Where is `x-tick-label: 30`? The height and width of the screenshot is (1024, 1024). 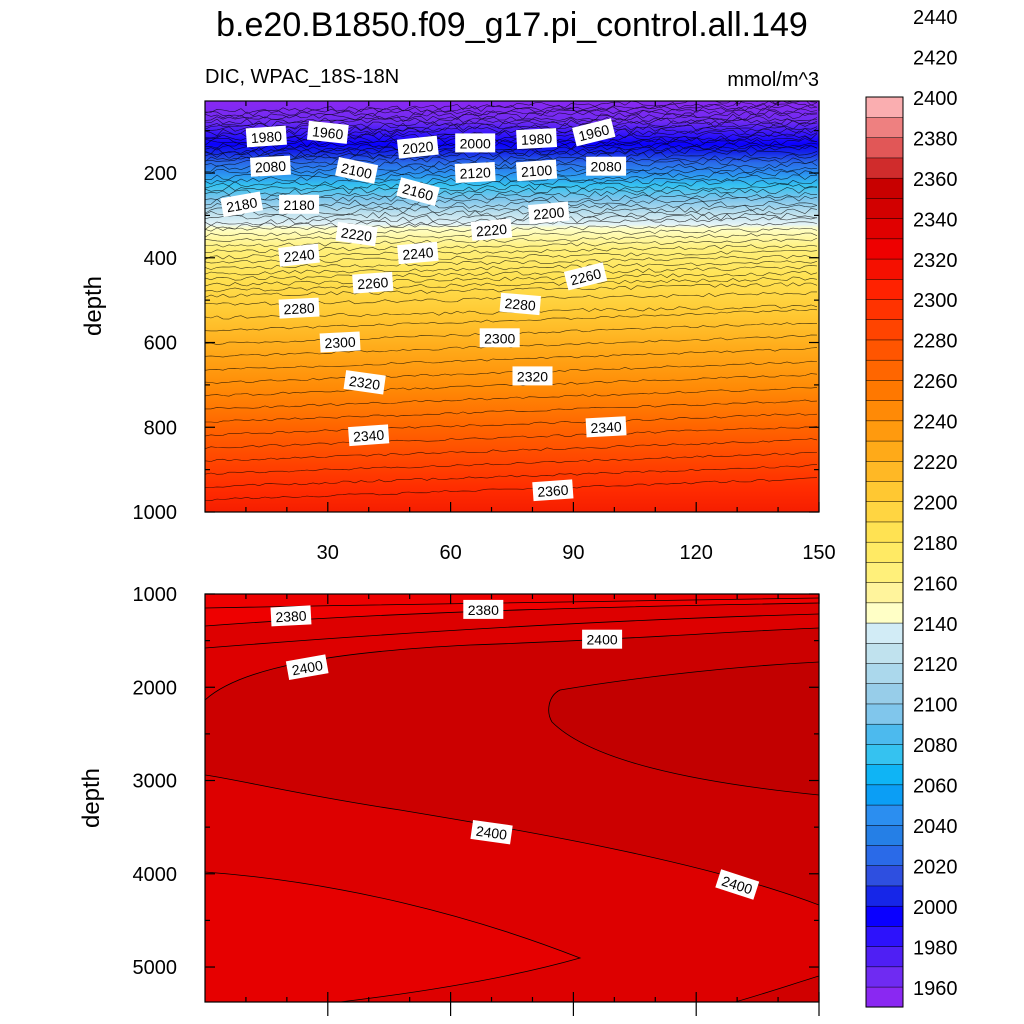 x-tick-label: 30 is located at coordinates (328, 553).